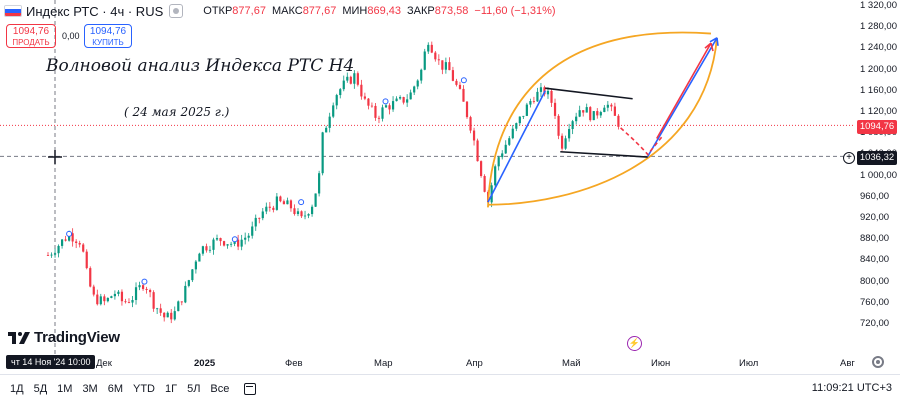 This screenshot has width=900, height=402. I want to click on last-price-badge: 1094,76, so click(877, 127).